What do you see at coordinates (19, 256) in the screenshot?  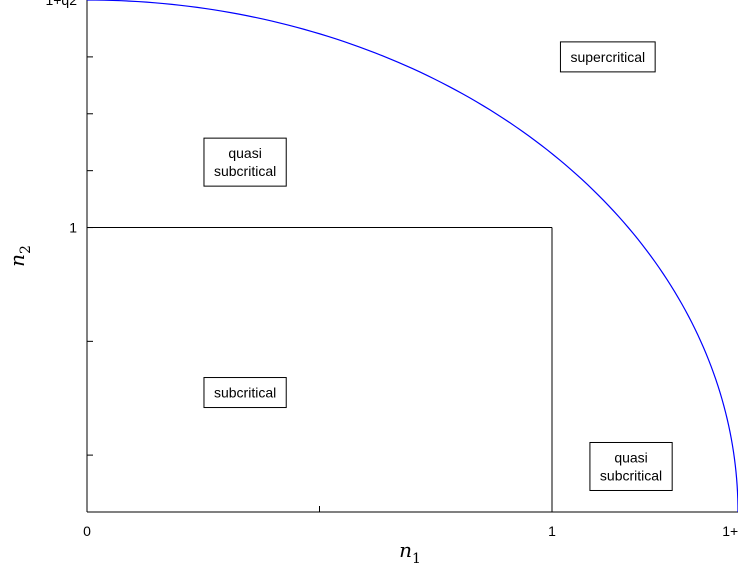 I see `y-axis-label: n2` at bounding box center [19, 256].